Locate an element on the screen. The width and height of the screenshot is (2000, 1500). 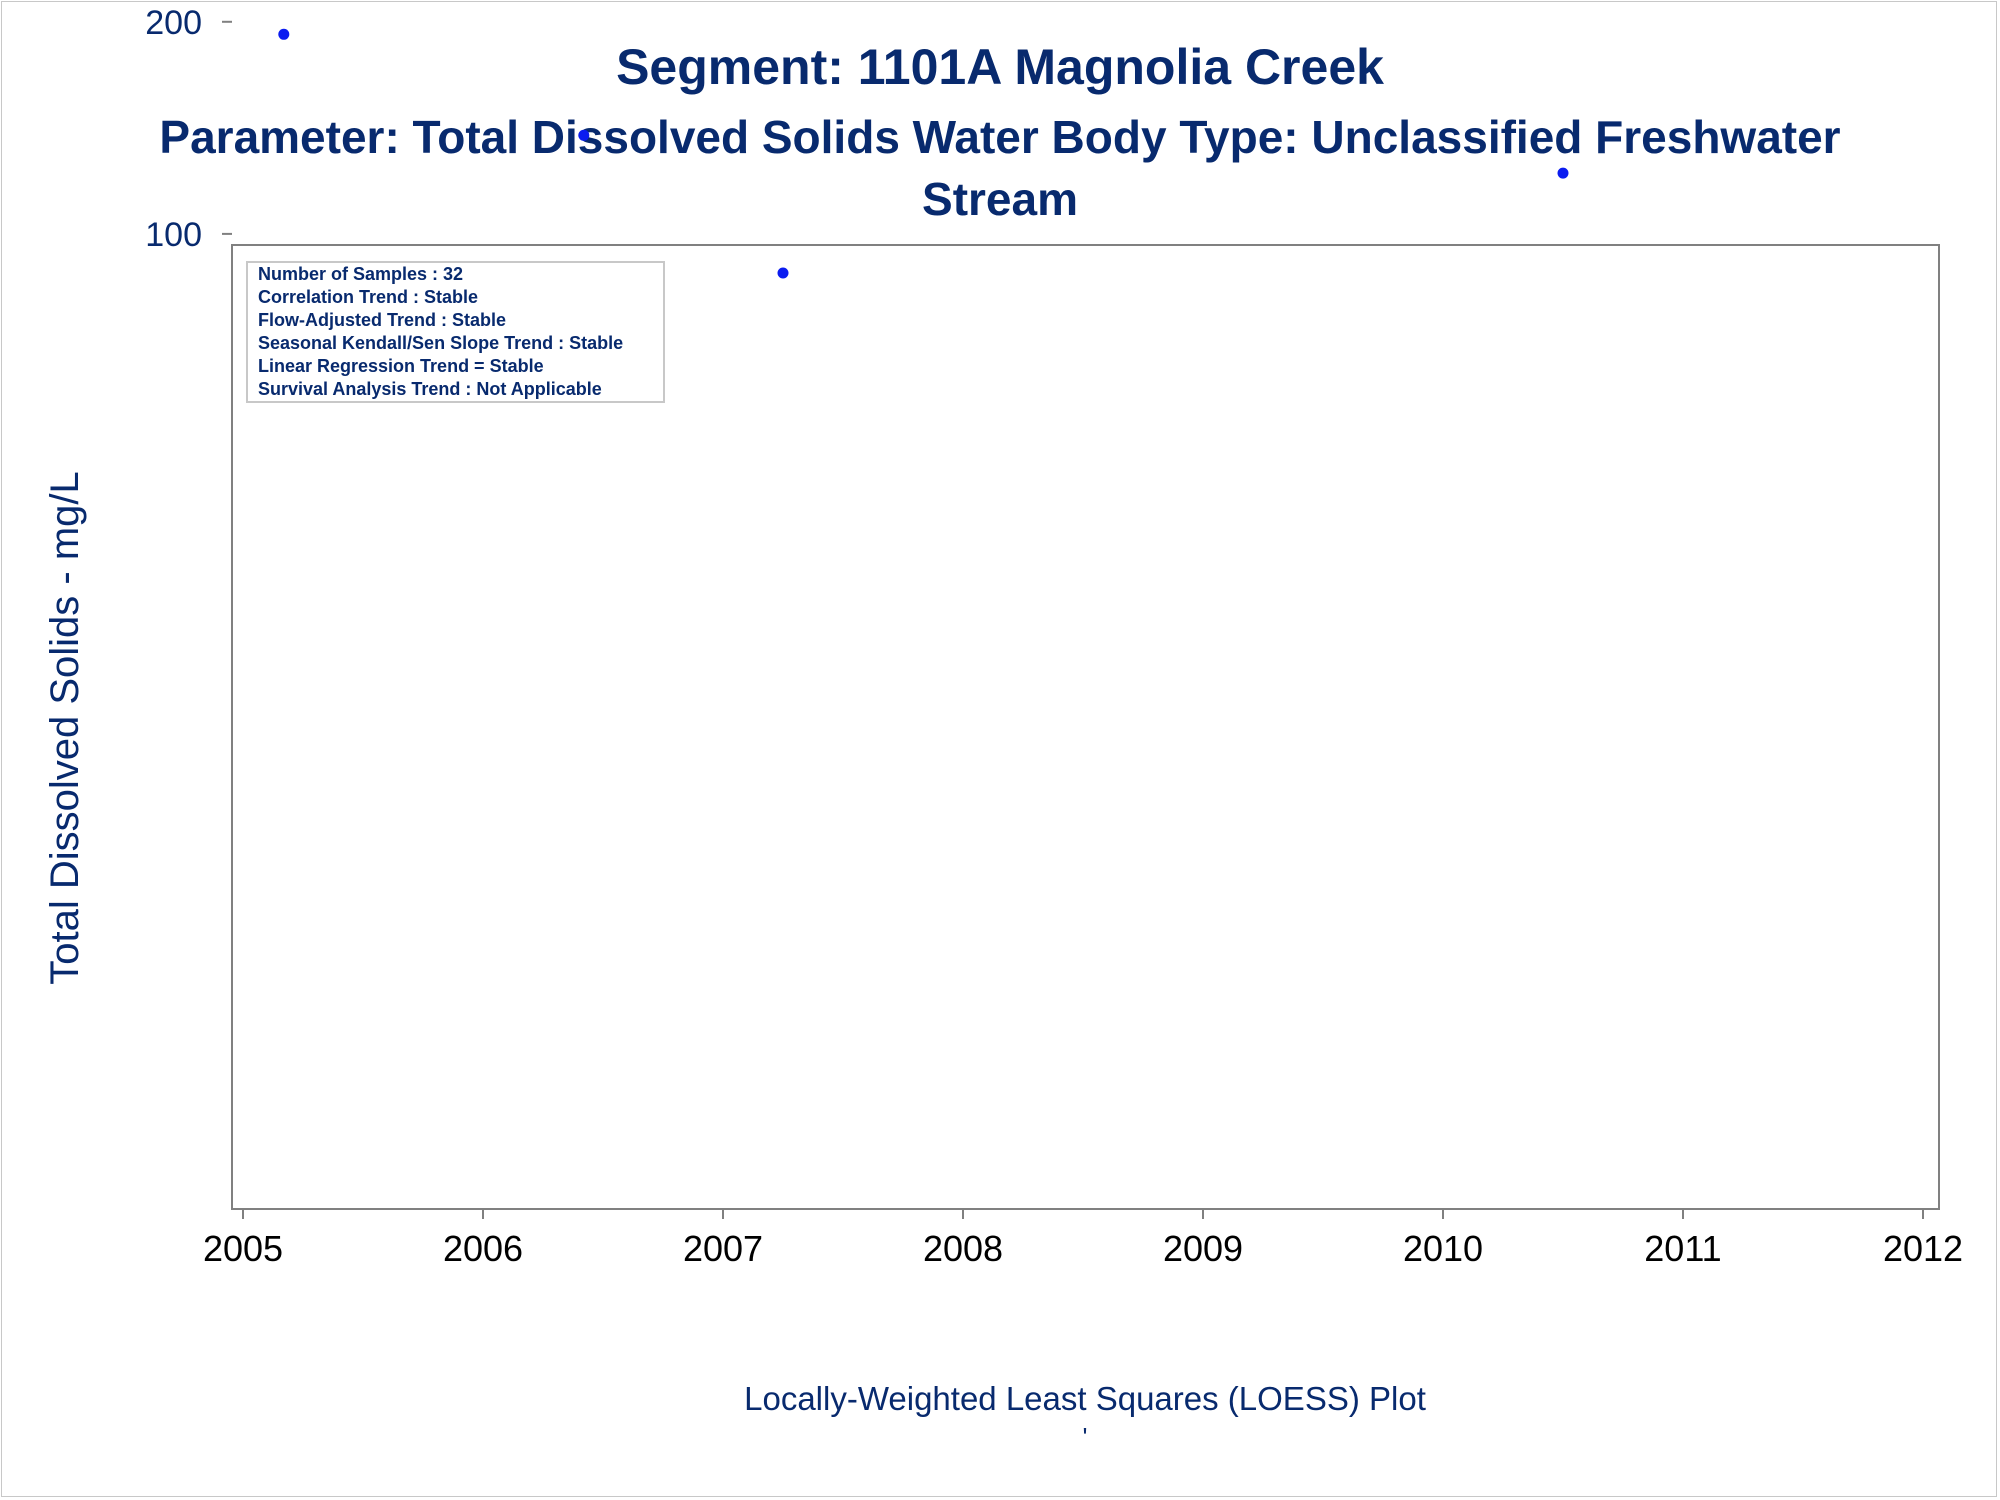
x-tick-label: 2007 is located at coordinates (723, 1248).